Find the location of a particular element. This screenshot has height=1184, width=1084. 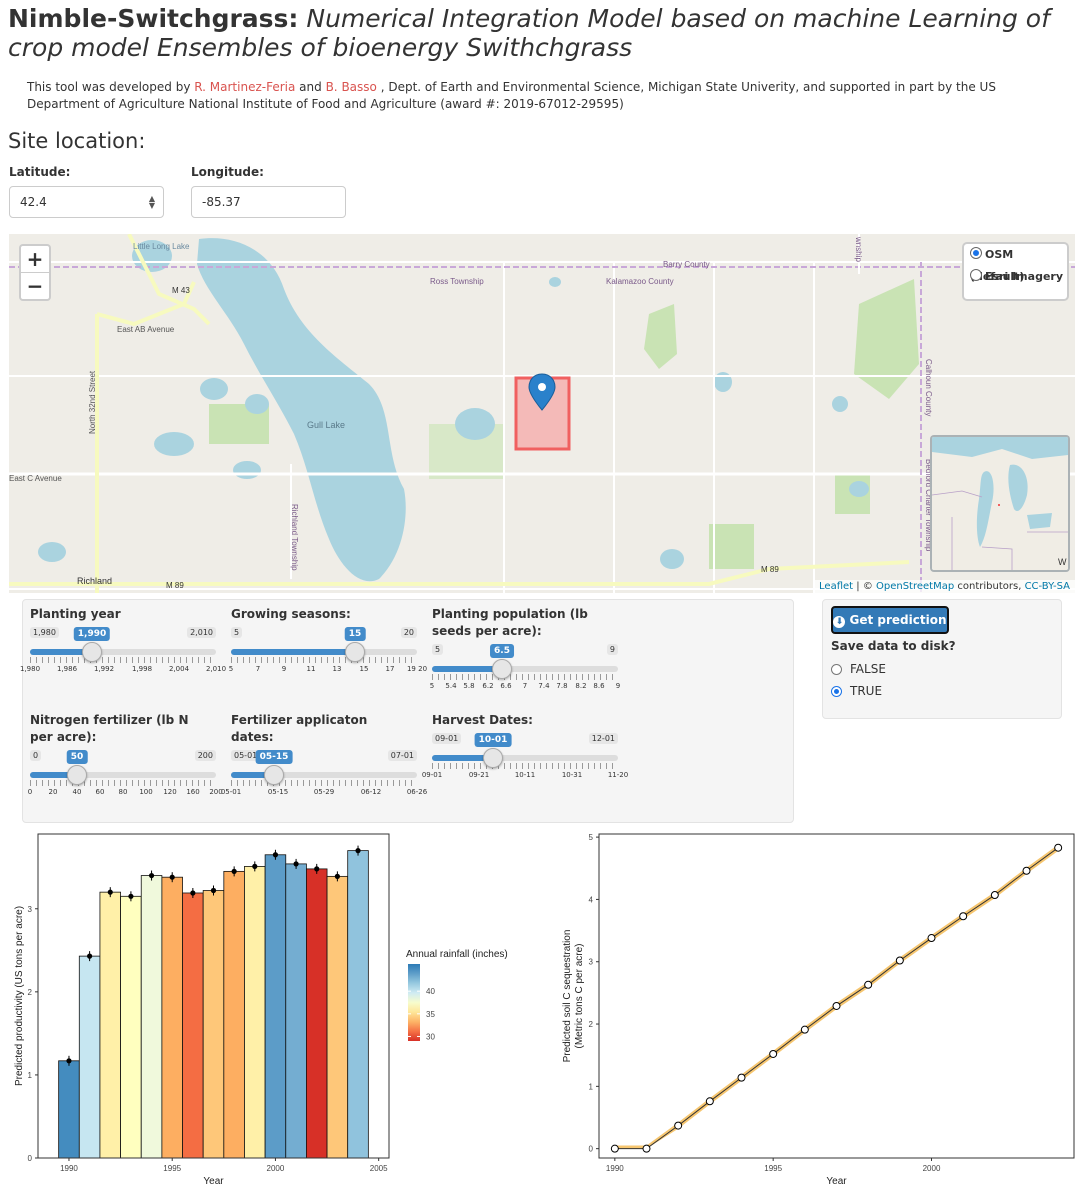

slider-max: 9 is located at coordinates (612, 649).